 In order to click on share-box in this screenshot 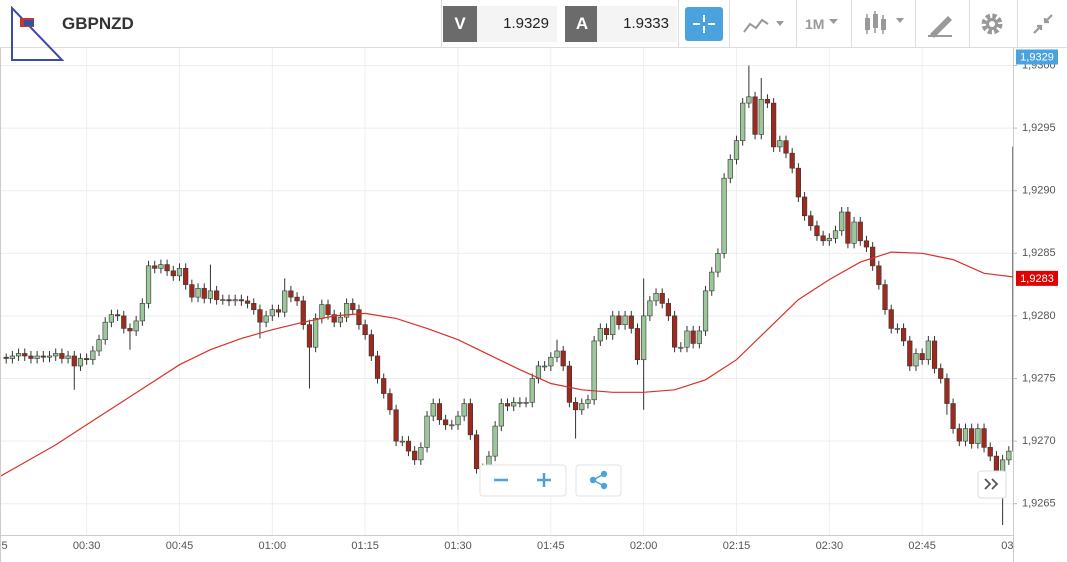, I will do `click(598, 480)`.